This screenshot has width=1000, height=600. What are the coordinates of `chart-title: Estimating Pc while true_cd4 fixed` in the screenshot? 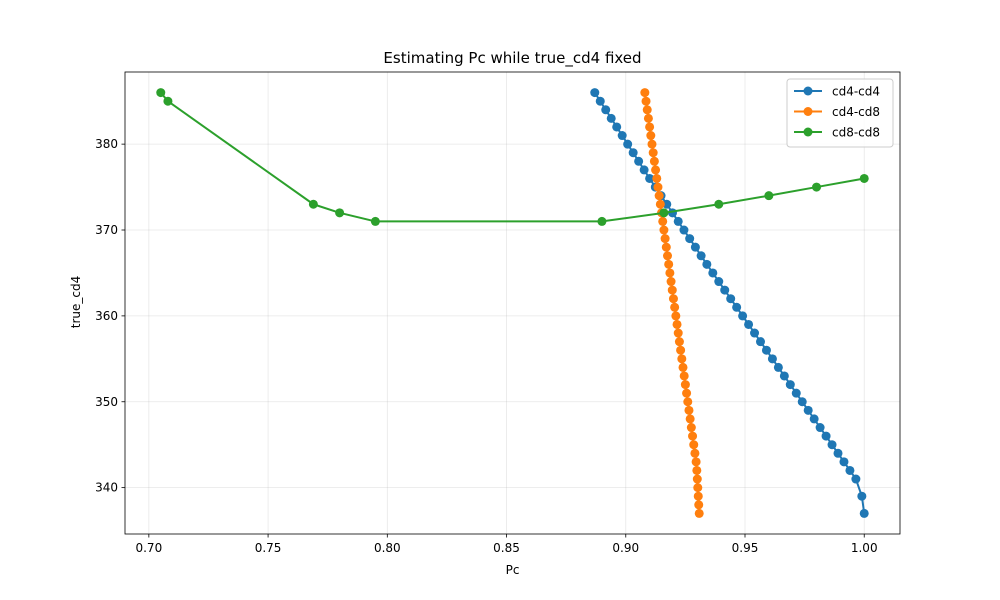 It's located at (512, 58).